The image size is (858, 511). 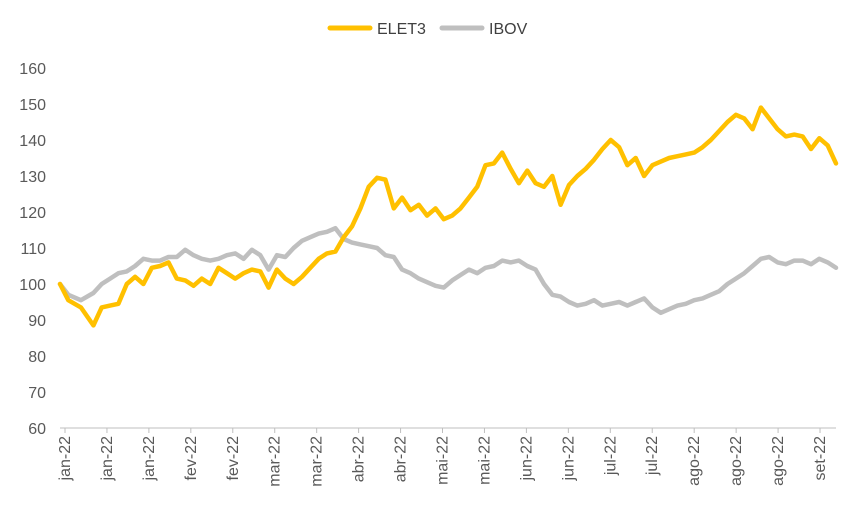 What do you see at coordinates (820, 458) in the screenshot?
I see `x-tick-label: set-22` at bounding box center [820, 458].